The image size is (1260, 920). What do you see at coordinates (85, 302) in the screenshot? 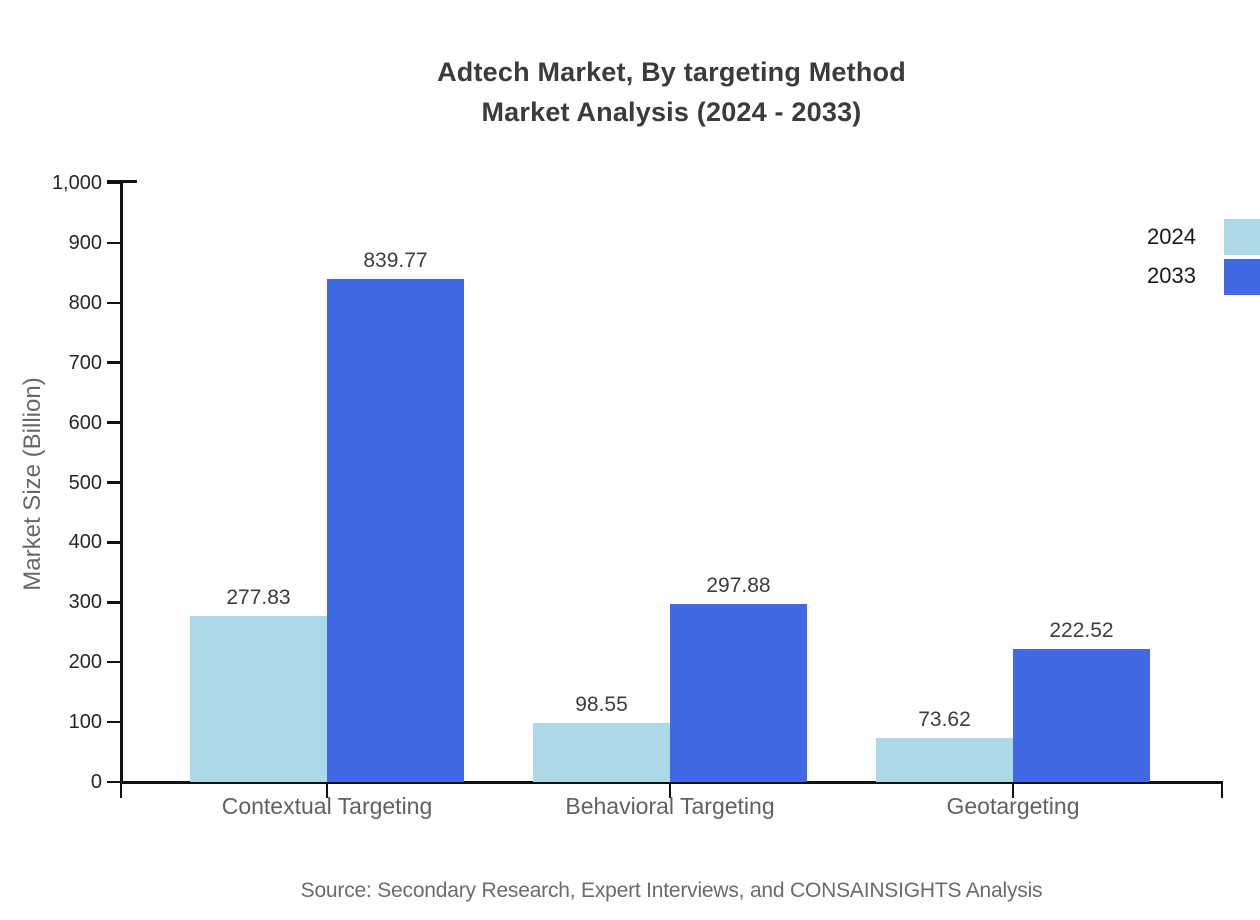
I see `y-tick-label: 800` at bounding box center [85, 302].